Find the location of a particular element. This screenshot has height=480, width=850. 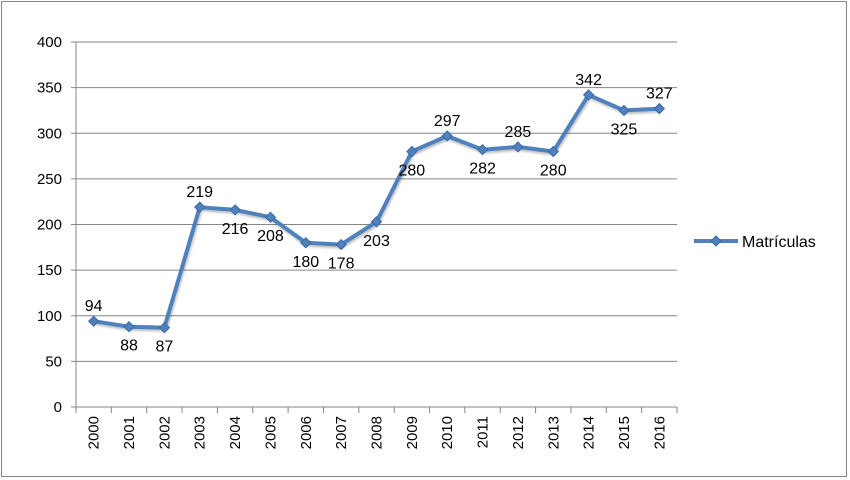

y-axis-ticks: 0 50 100 150 200 250 300 350 400 is located at coordinates (56, 225).